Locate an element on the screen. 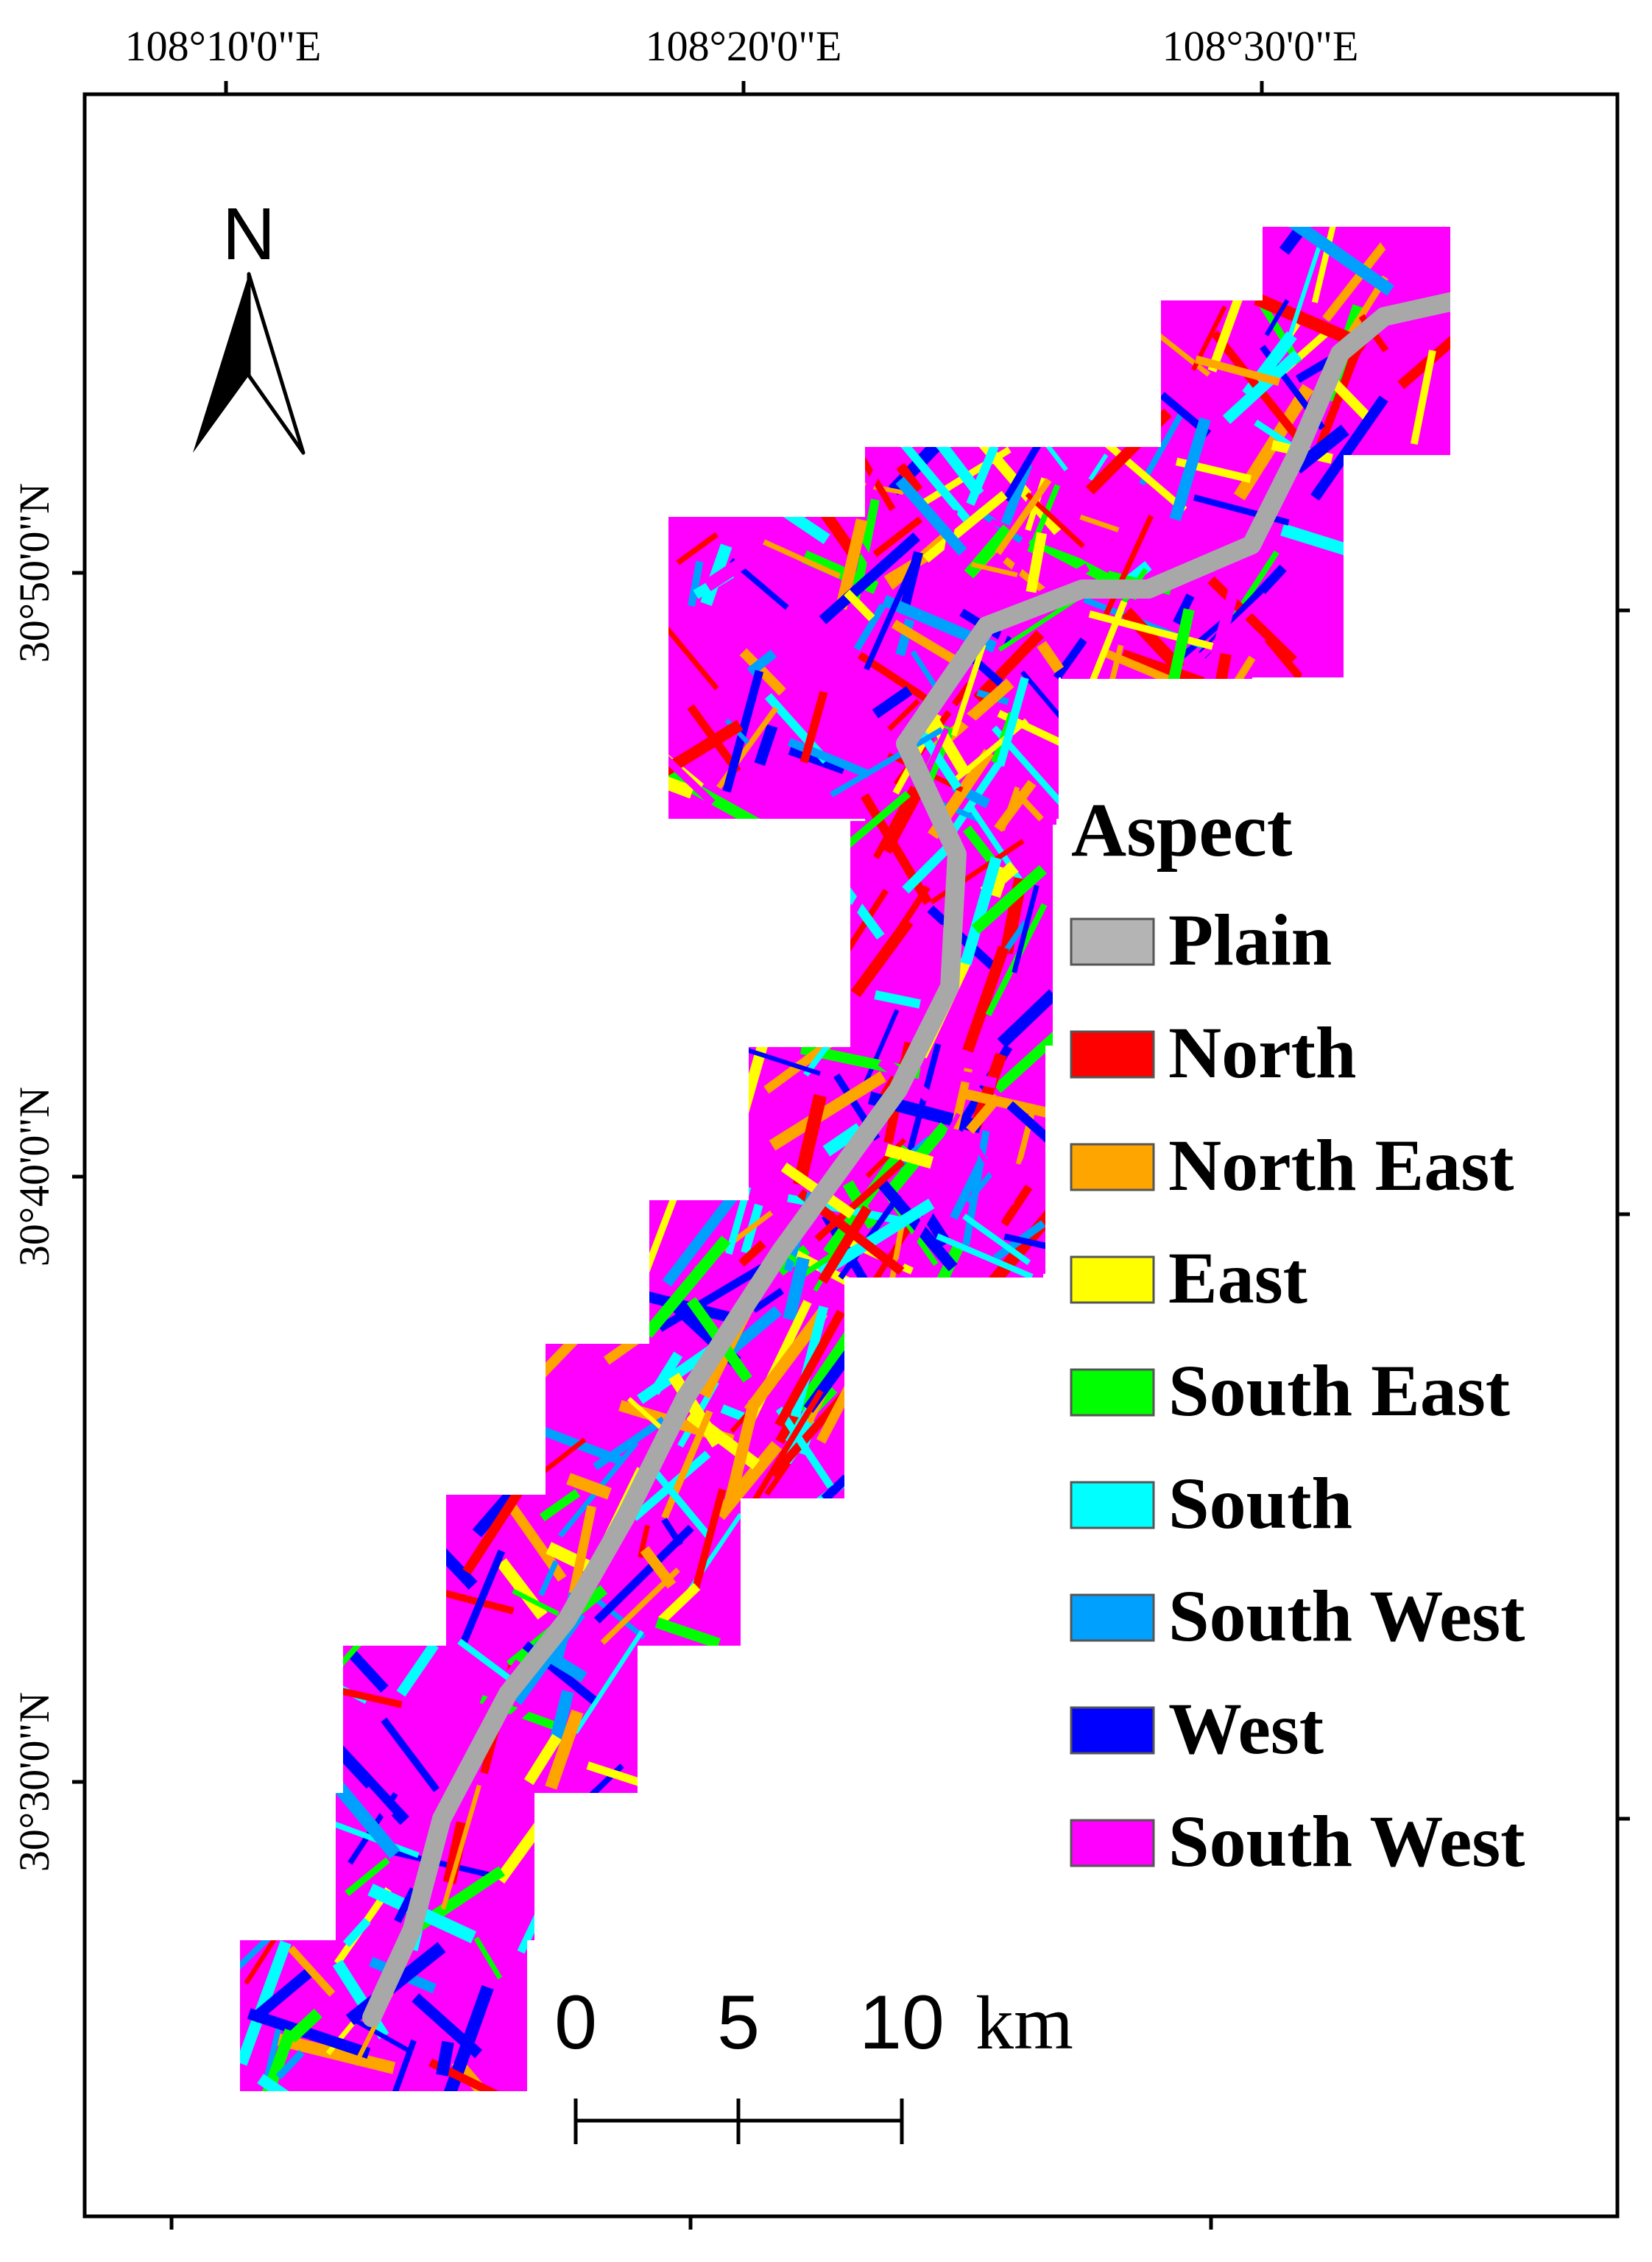 The height and width of the screenshot is (2262, 1652). legend-label: Plain is located at coordinates (1250, 940).